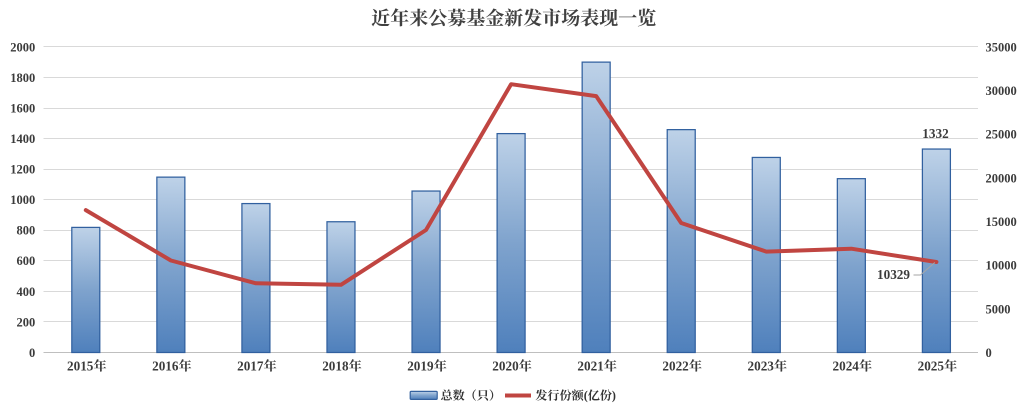  Describe the element at coordinates (22, 109) in the screenshot. I see `svg-text: 1600` at that location.